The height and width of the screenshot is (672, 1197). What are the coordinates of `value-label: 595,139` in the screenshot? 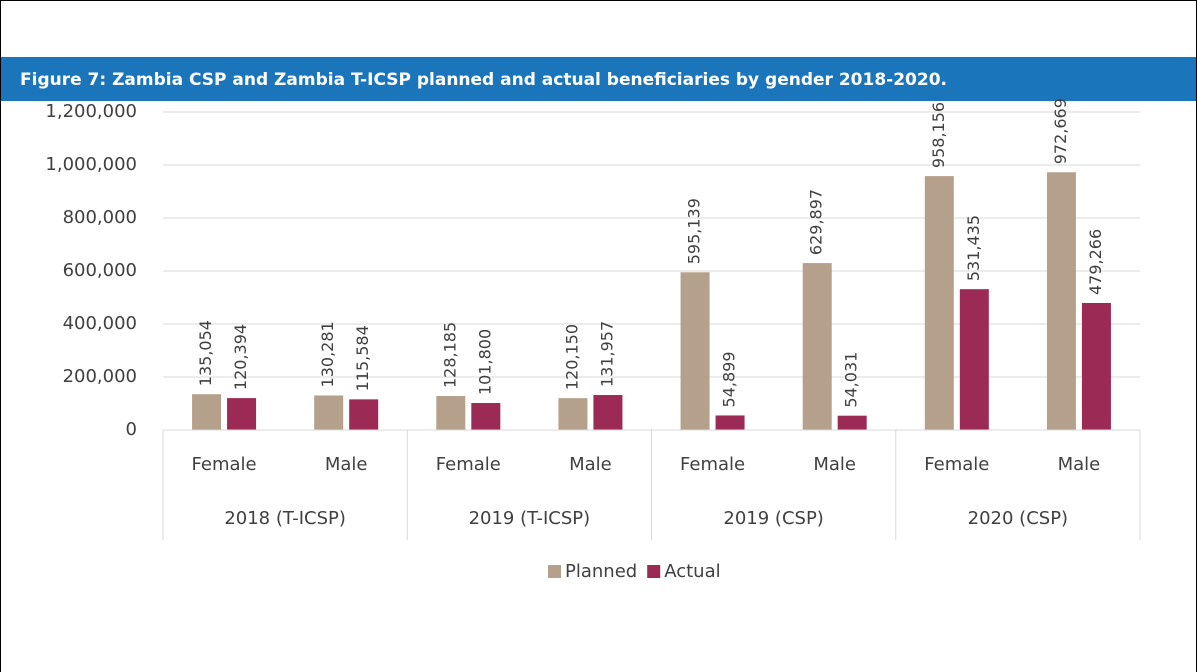 It's located at (694, 231).